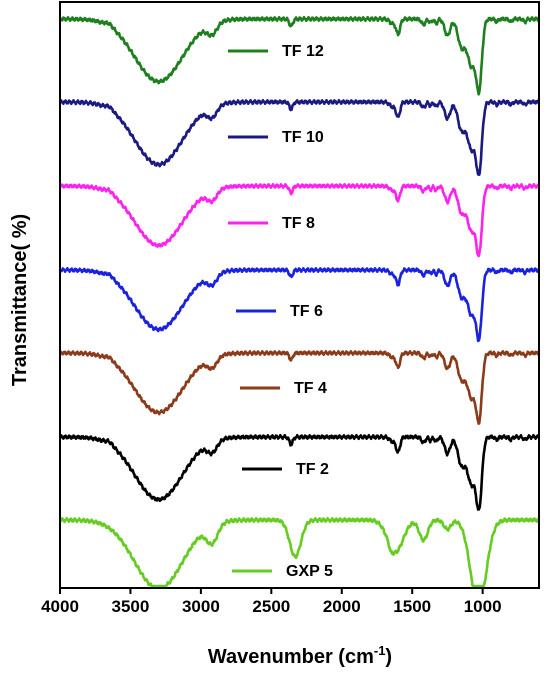  Describe the element at coordinates (298, 223) in the screenshot. I see `legend-label: TF 8` at that location.